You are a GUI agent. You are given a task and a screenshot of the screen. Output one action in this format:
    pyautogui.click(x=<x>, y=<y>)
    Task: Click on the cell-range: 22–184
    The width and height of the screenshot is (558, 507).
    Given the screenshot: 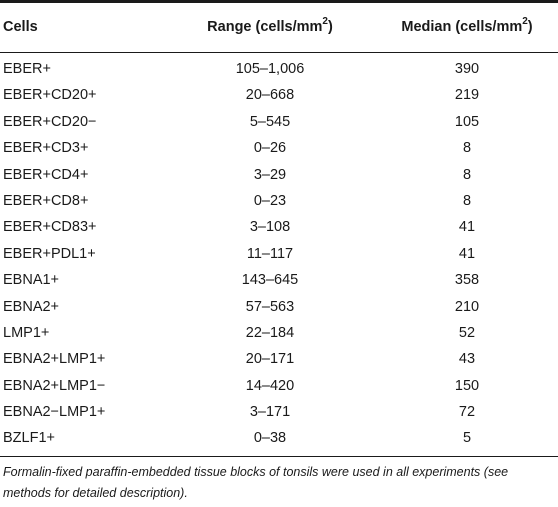 What is the action you would take?
    pyautogui.click(x=270, y=332)
    